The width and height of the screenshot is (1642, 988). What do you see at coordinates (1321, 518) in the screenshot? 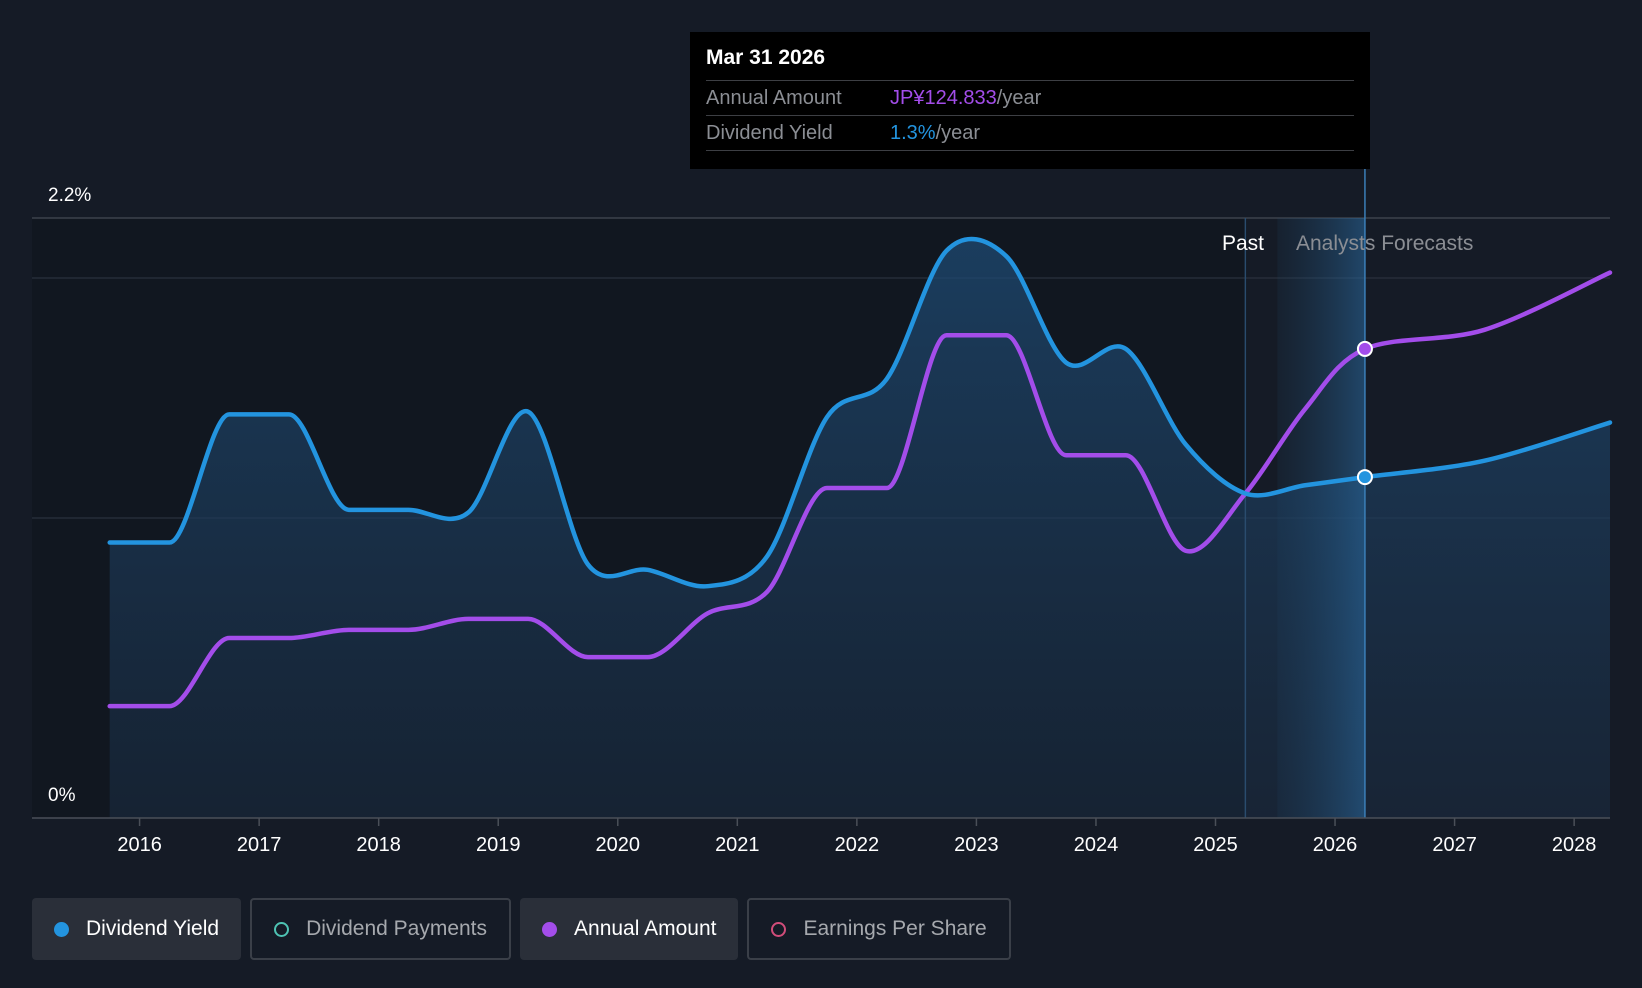
I see `forecast-highlight-band` at bounding box center [1321, 518].